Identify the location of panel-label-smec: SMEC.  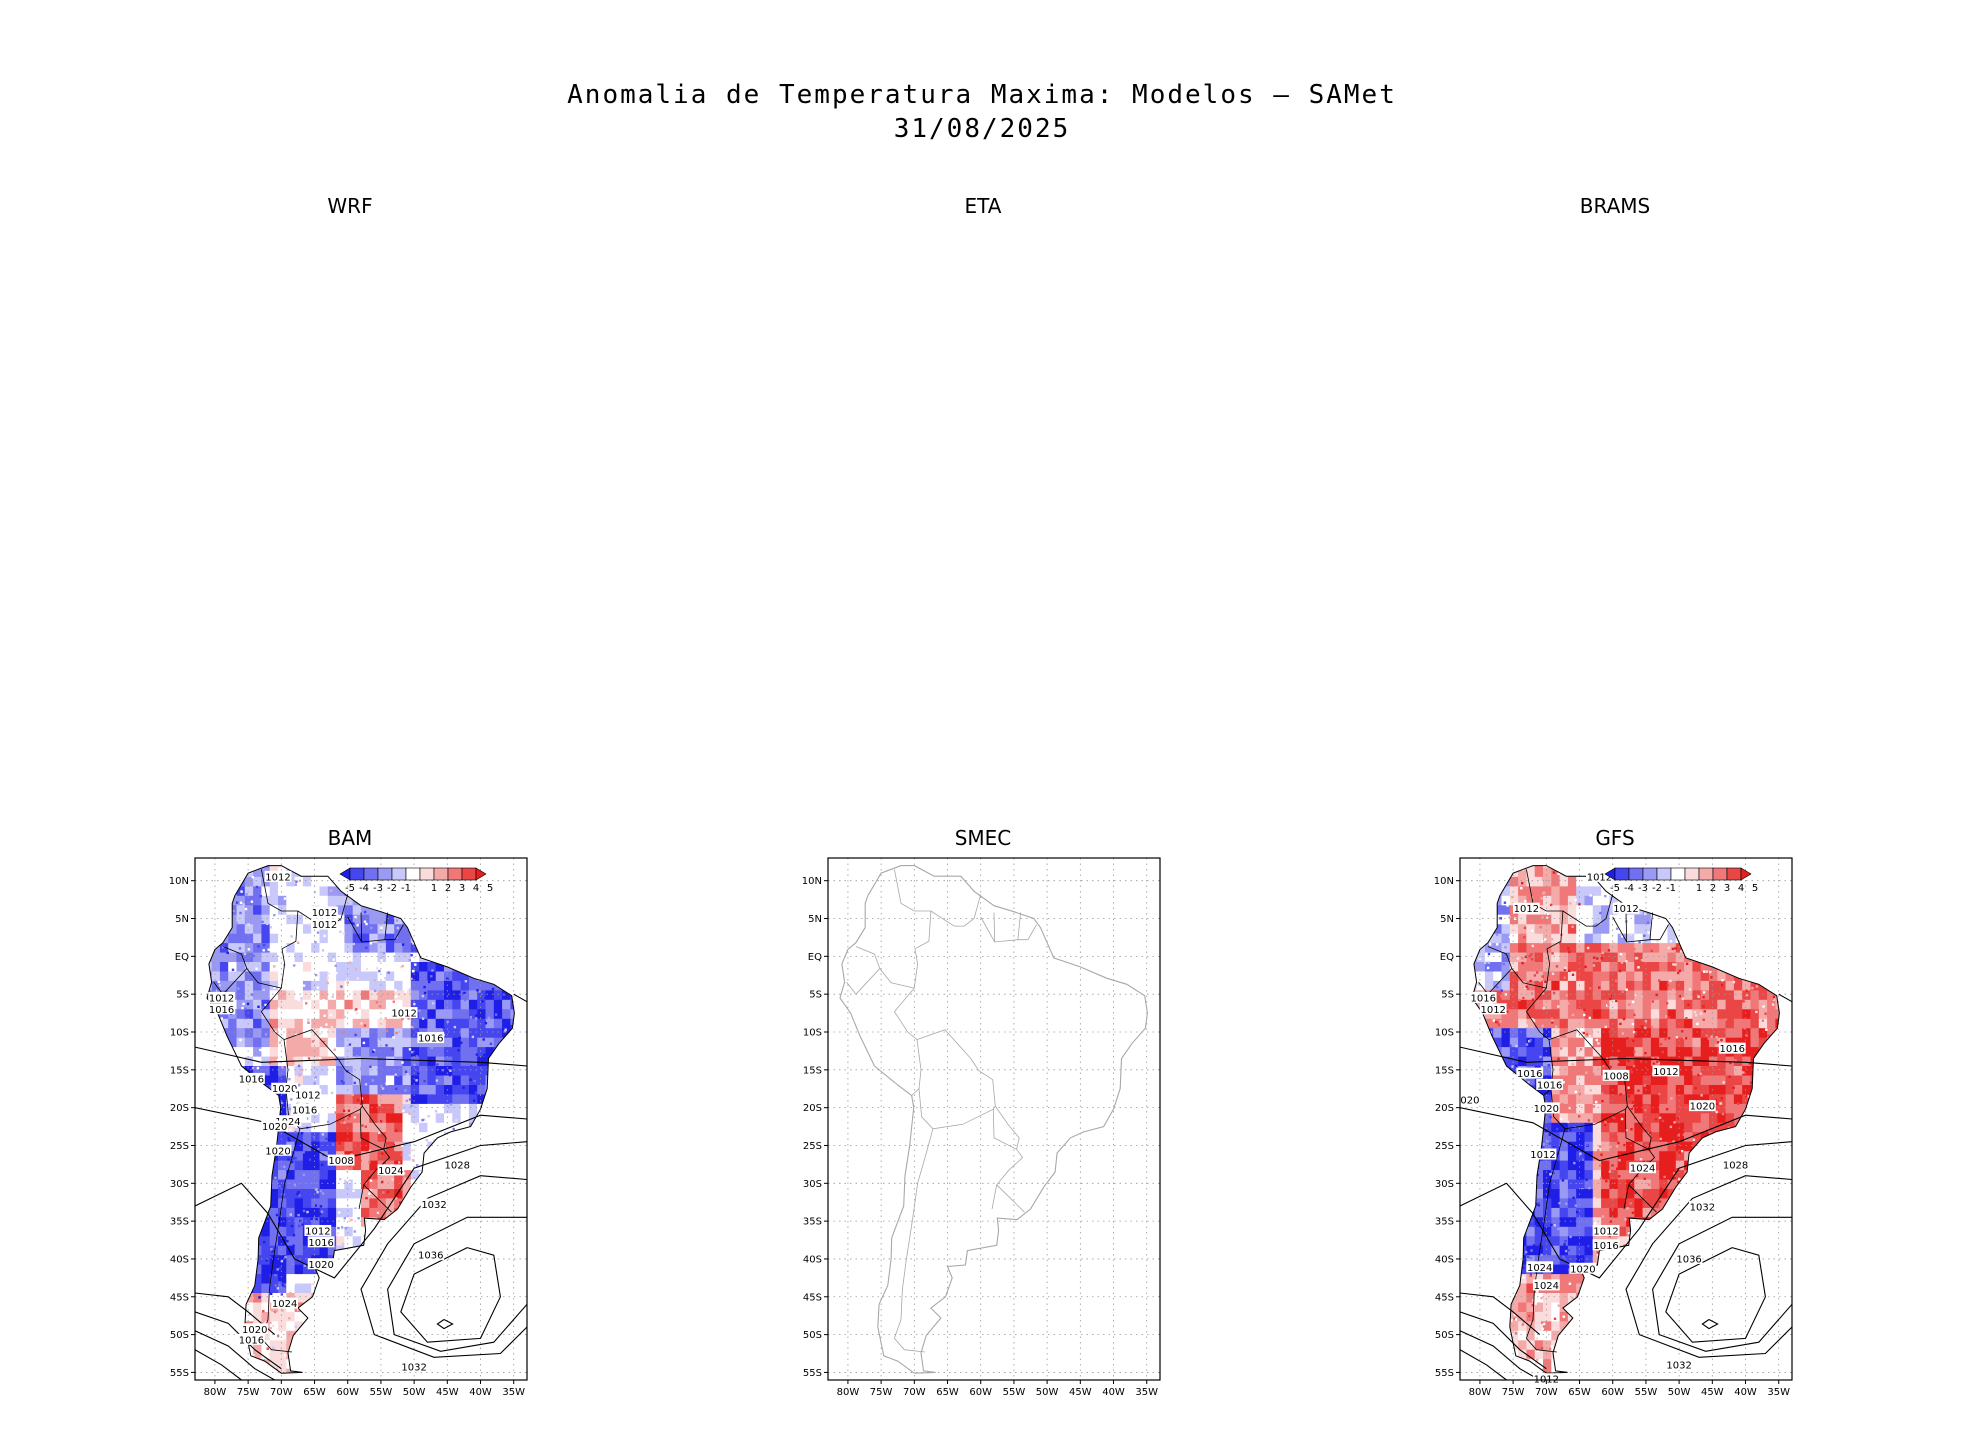
(983, 838).